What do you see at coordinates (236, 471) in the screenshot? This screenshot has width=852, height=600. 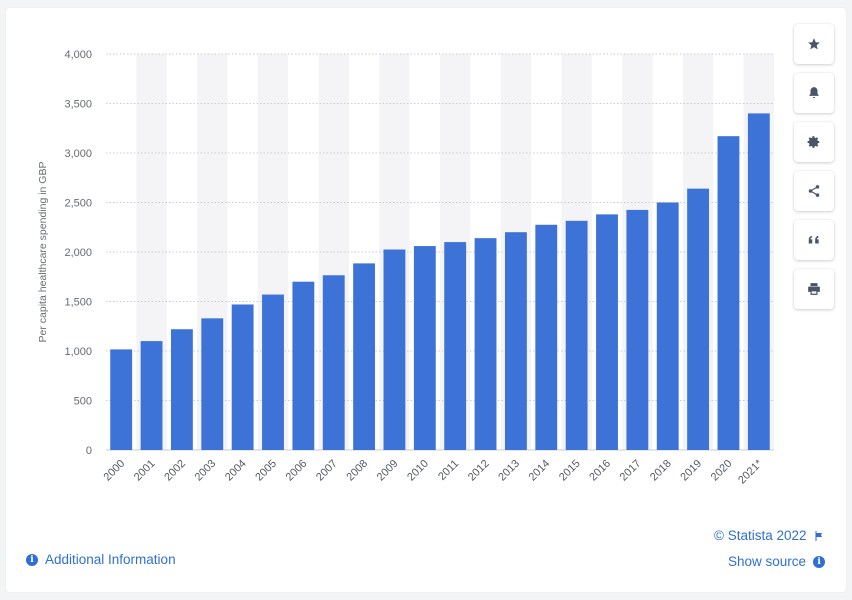 I see `x-tick-label: 2004` at bounding box center [236, 471].